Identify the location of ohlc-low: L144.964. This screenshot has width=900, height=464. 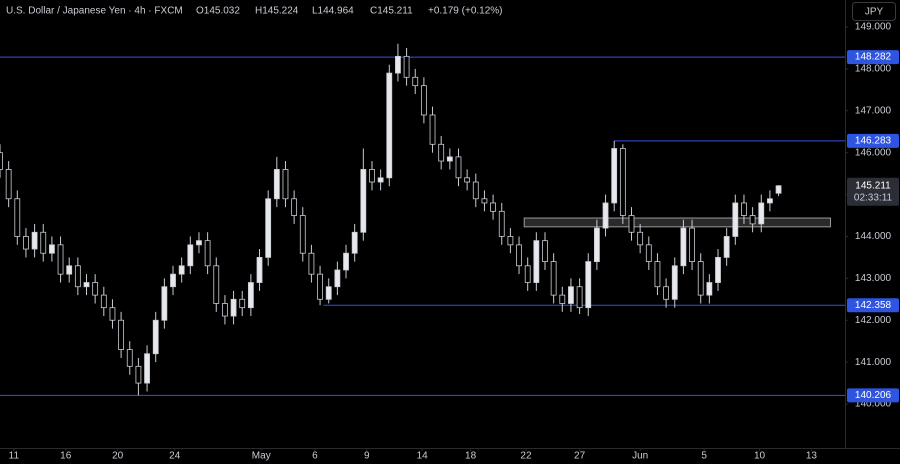
(333, 11).